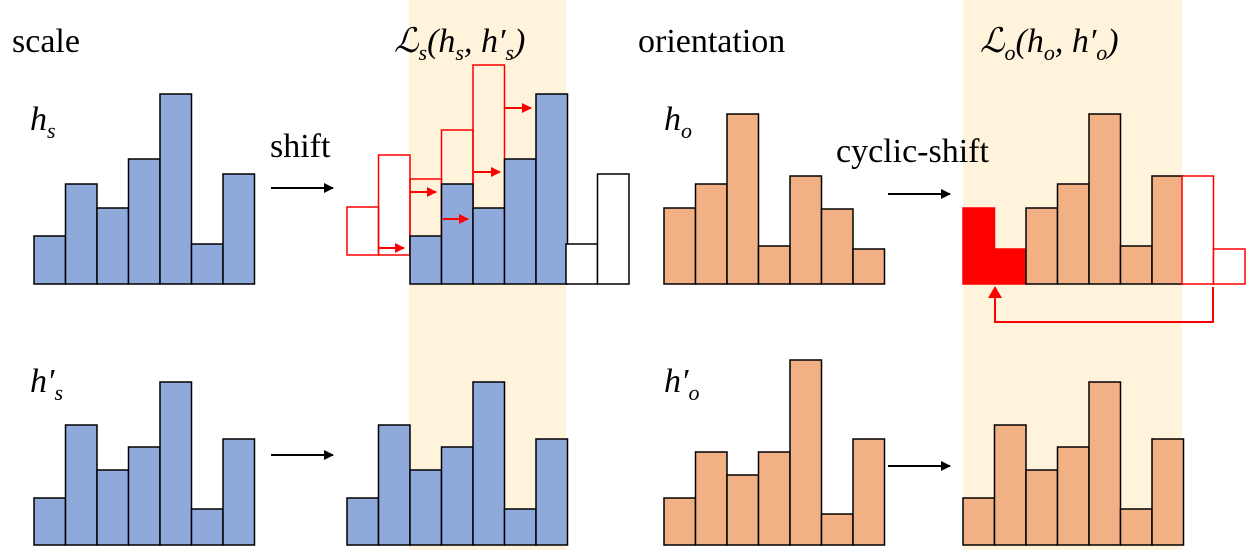 Image resolution: width=1253 pixels, height=550 pixels. I want to click on loss-o-sub: o, so click(1010, 52).